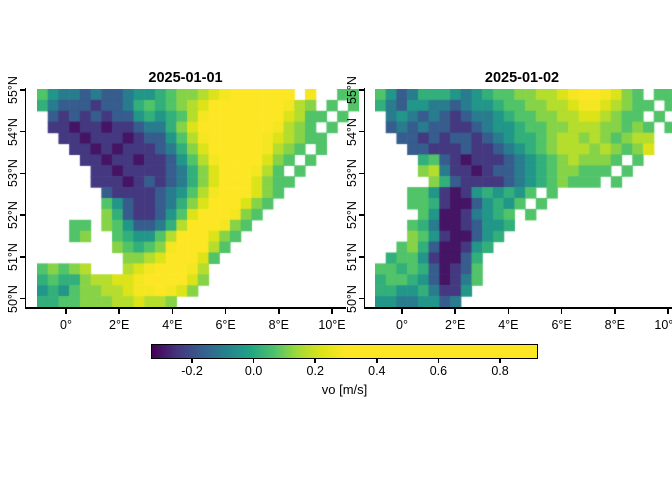 The height and width of the screenshot is (480, 672). Describe the element at coordinates (66, 325) in the screenshot. I see `panel-1-x-tick-label: 0°` at that location.